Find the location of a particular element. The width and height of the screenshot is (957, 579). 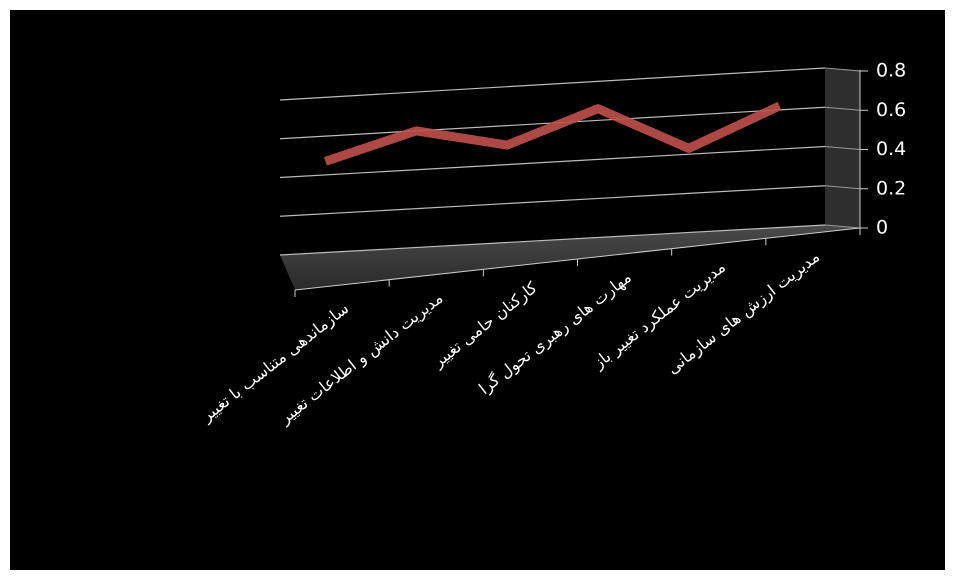

line-series is located at coordinates (552, 133).